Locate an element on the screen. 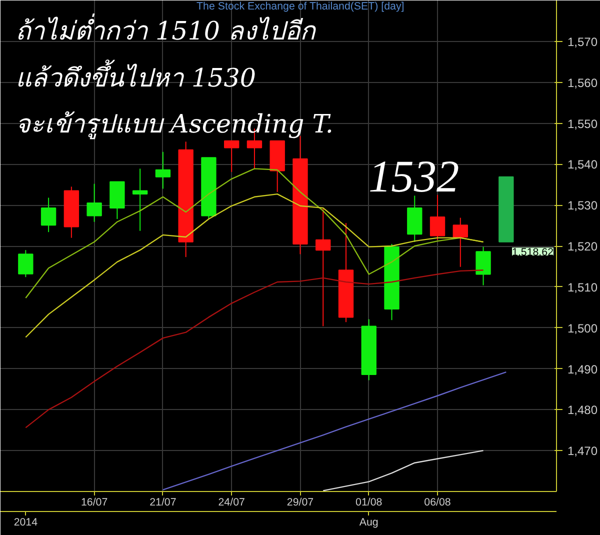 The height and width of the screenshot is (535, 600). x-tick-label: 16/07 is located at coordinates (94, 502).